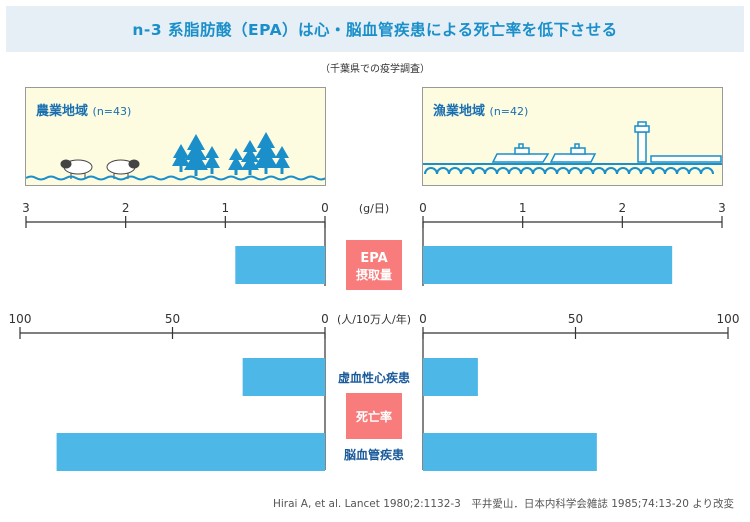 The image size is (750, 522). I want to click on fishing-area-label: 漁業地域 (n=42), so click(480, 109).